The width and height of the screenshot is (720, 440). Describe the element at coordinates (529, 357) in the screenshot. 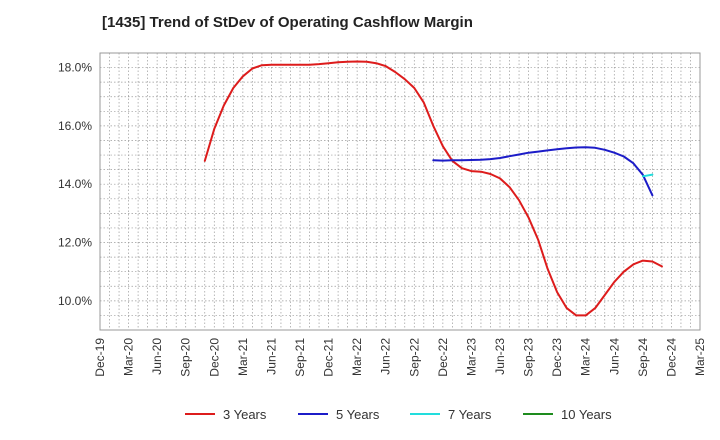

I see `x-tick-label: Sep-23` at that location.